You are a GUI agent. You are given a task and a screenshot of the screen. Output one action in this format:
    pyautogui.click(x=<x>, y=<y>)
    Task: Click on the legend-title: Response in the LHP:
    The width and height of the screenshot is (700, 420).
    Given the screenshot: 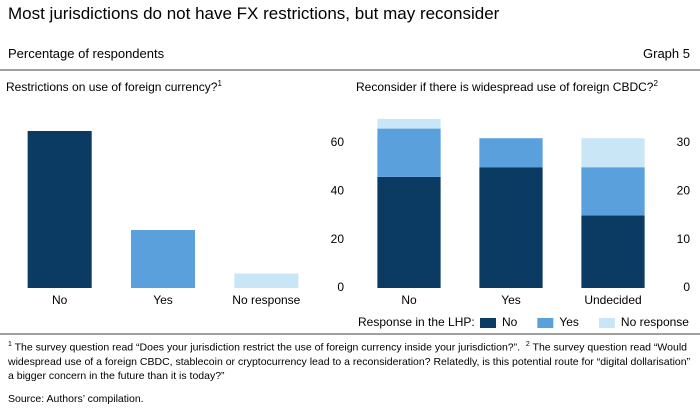 What is the action you would take?
    pyautogui.click(x=416, y=322)
    